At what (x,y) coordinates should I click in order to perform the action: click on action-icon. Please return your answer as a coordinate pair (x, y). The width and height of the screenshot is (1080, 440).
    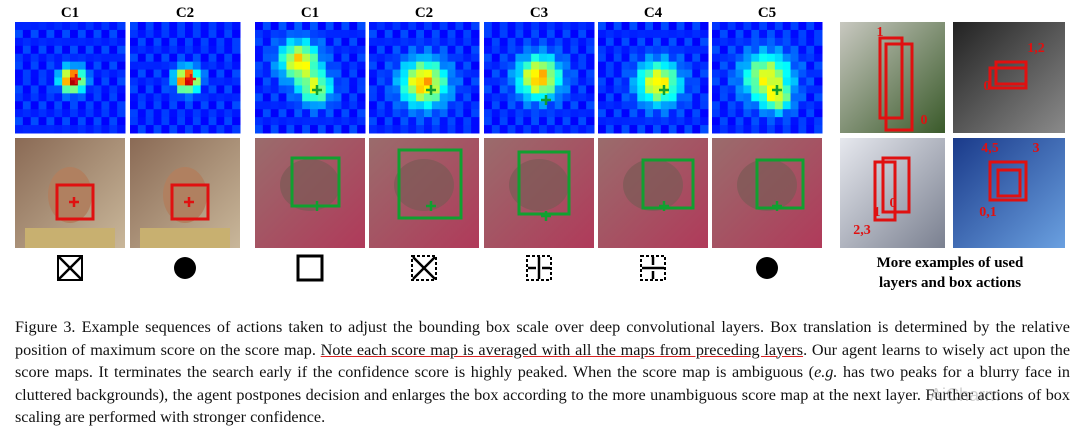
    Looking at the image, I should click on (539, 268).